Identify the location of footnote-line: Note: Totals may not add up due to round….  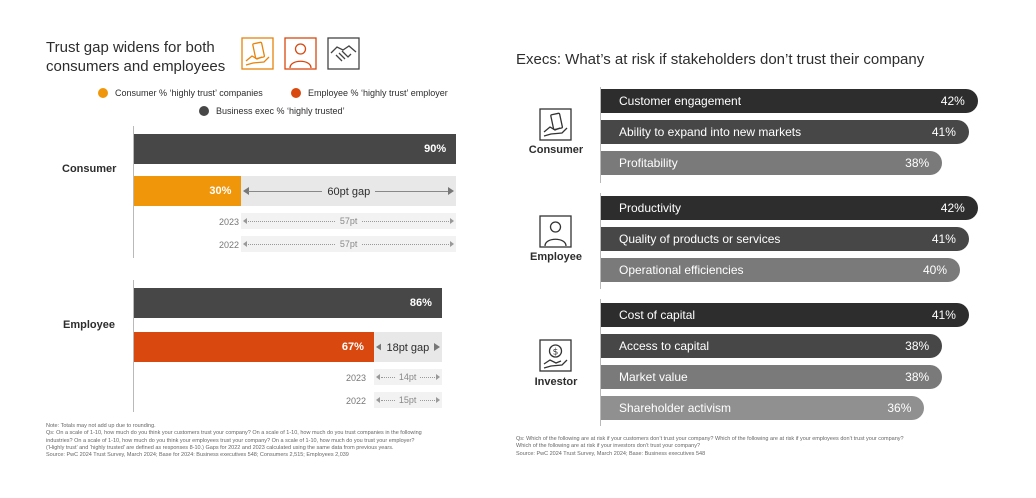
(101, 426).